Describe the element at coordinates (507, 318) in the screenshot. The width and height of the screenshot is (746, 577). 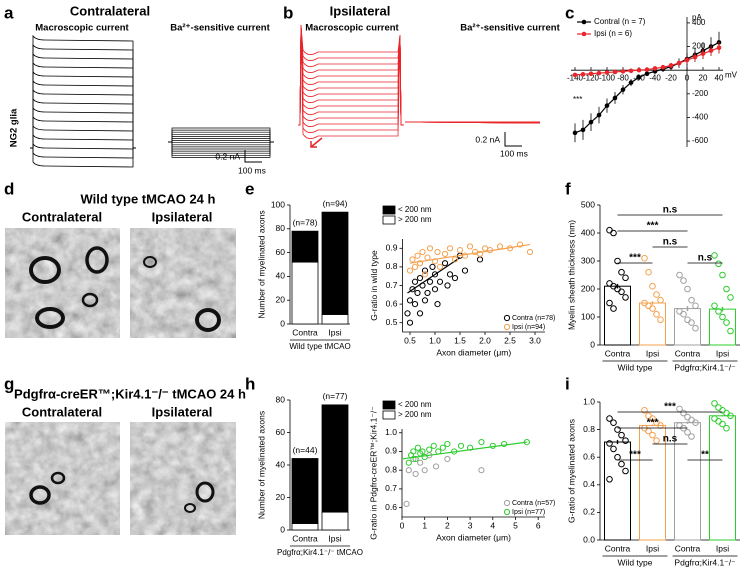
I see `legend-marker` at that location.